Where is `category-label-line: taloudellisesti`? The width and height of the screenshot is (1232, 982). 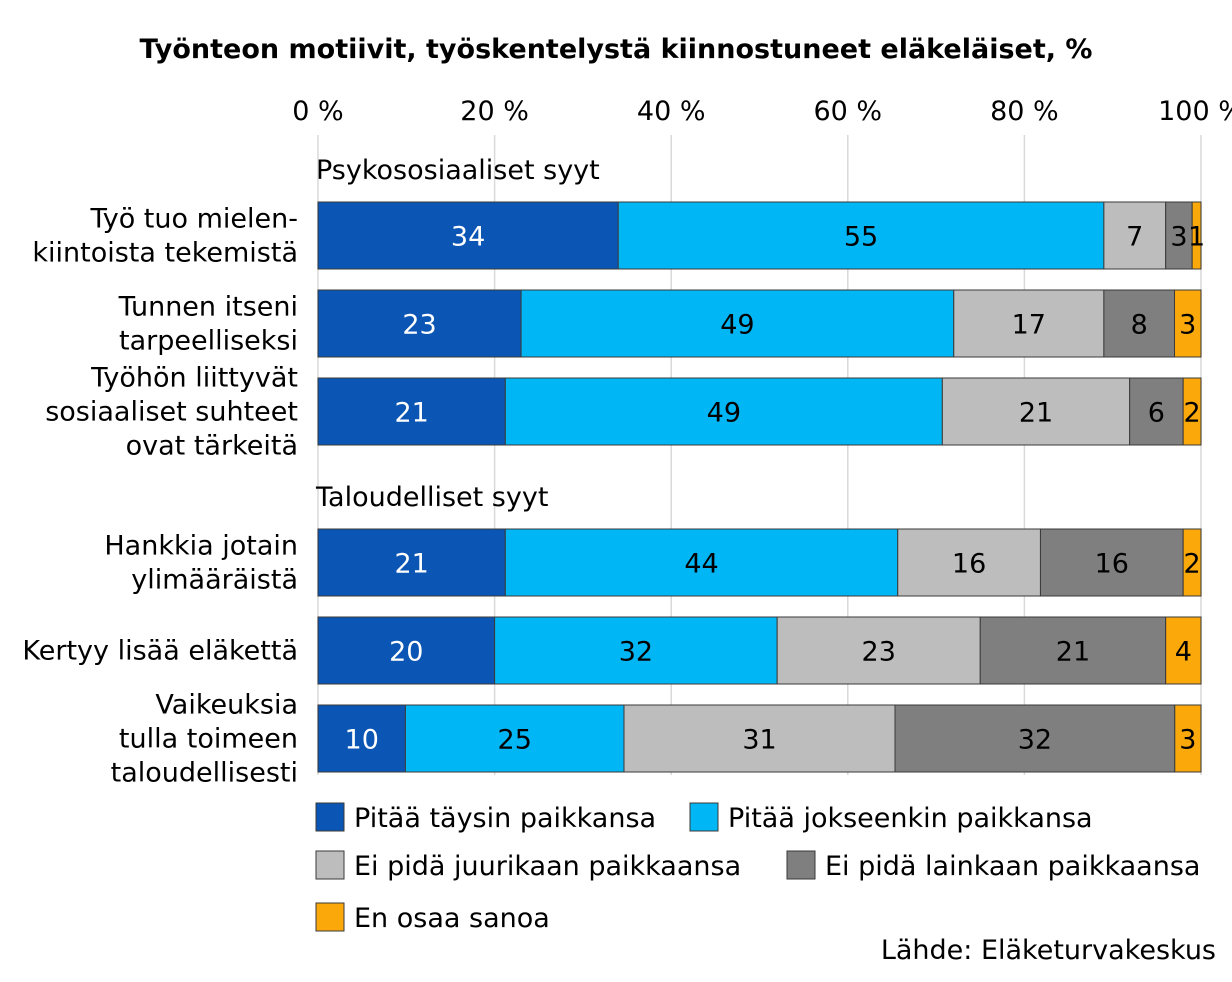
category-label-line: taloudellisesti is located at coordinates (204, 773).